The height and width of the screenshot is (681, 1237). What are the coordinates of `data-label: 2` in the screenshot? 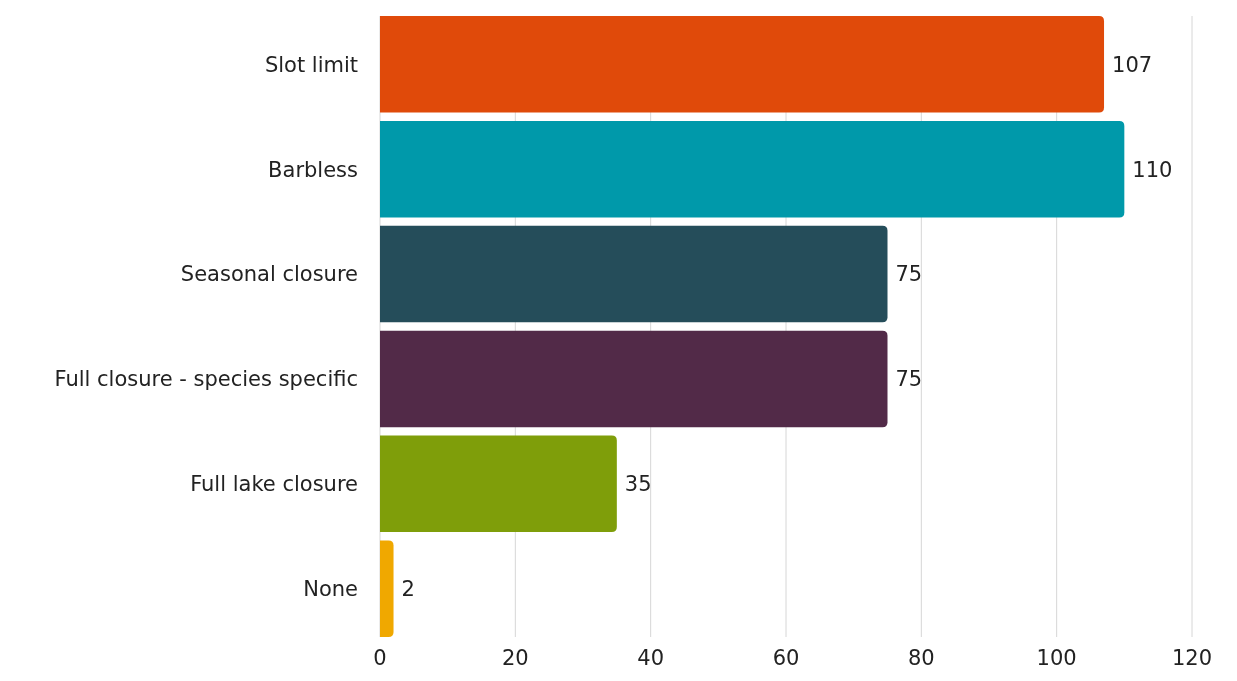 It's located at (408, 589).